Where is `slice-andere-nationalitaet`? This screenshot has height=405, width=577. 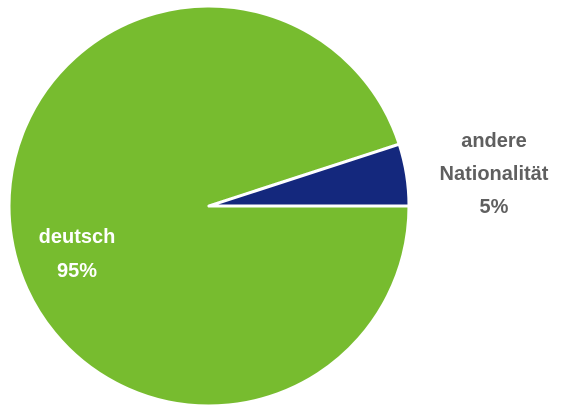
slice-andere-nationalitaet is located at coordinates (309, 175).